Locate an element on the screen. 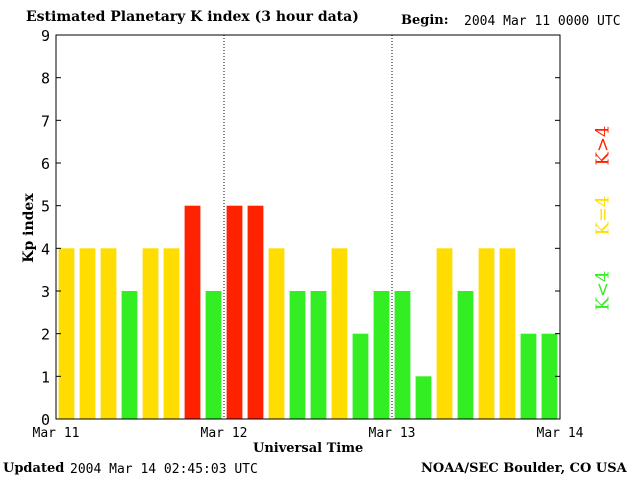 Image resolution: width=640 pixels, height=480 pixels. x-tick-label: Mar 14 is located at coordinates (560, 433).